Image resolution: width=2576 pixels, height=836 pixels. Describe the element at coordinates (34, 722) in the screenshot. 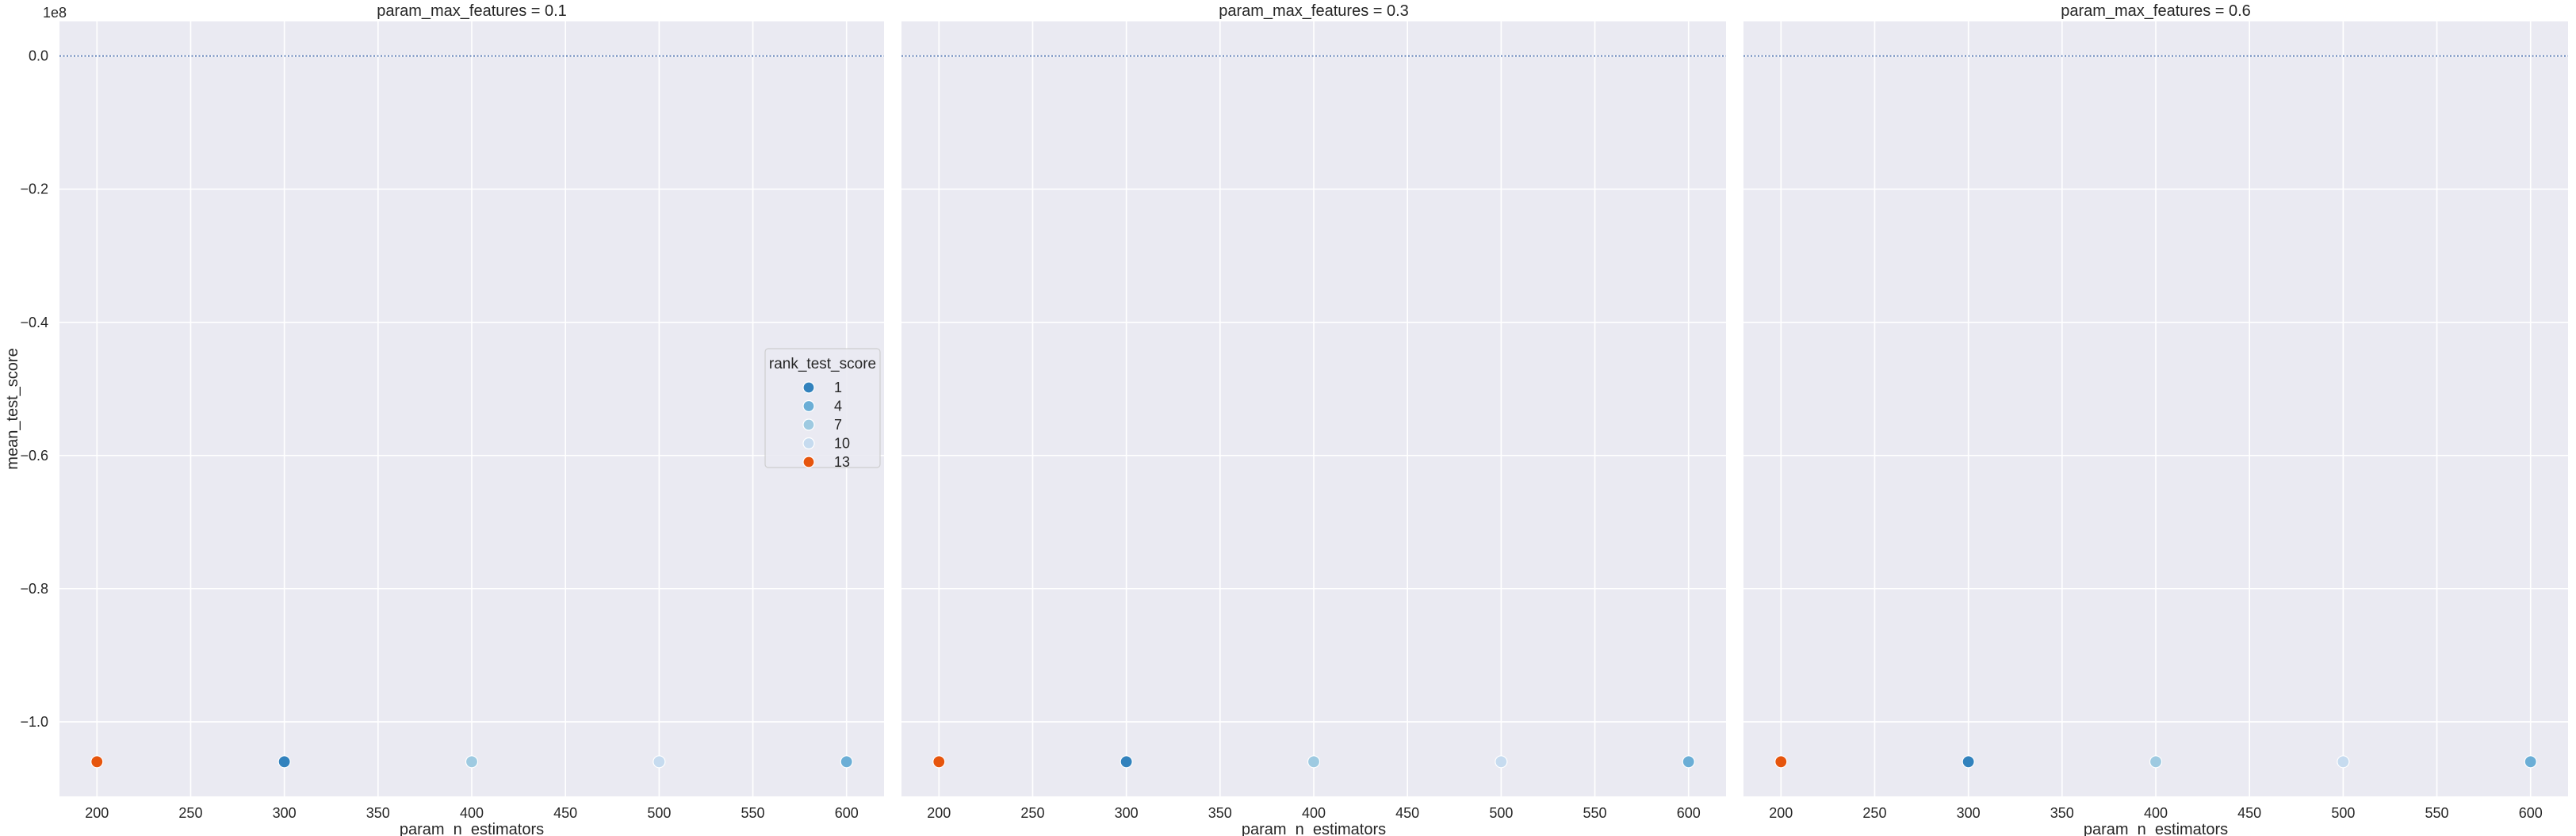

I see `y-tick-label: −1.0` at that location.